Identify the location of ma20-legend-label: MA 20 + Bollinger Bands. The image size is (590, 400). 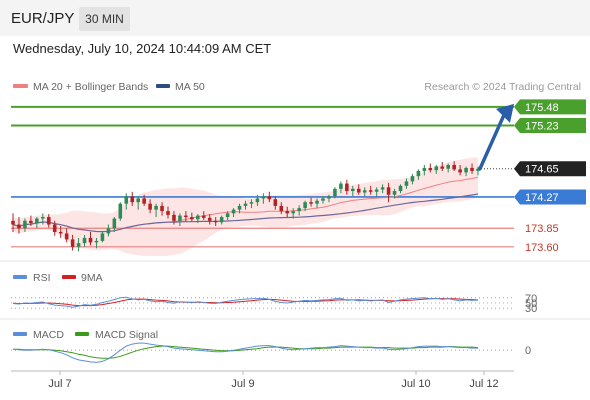
(90, 87).